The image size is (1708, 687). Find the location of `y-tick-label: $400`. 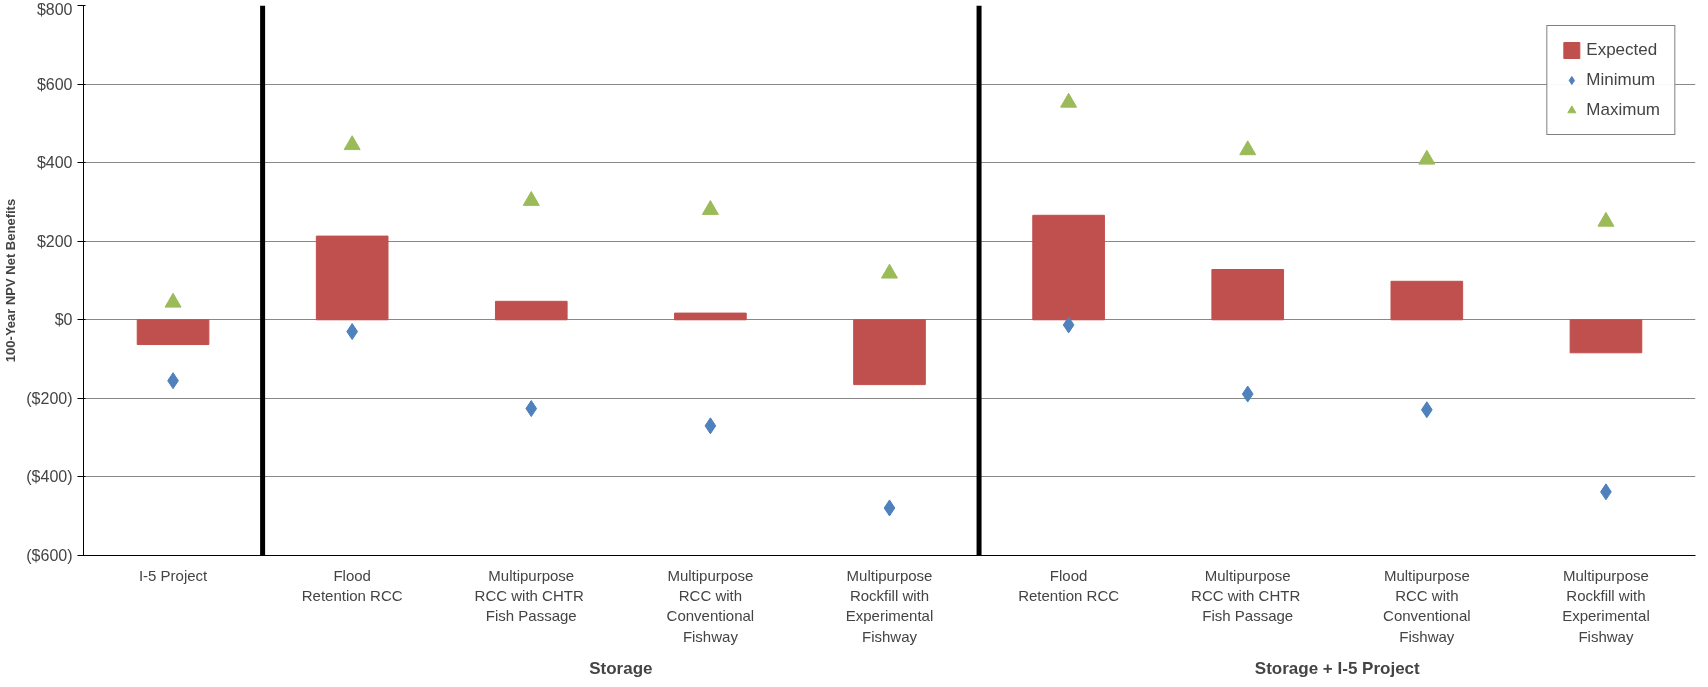

y-tick-label: $400 is located at coordinates (54, 163).